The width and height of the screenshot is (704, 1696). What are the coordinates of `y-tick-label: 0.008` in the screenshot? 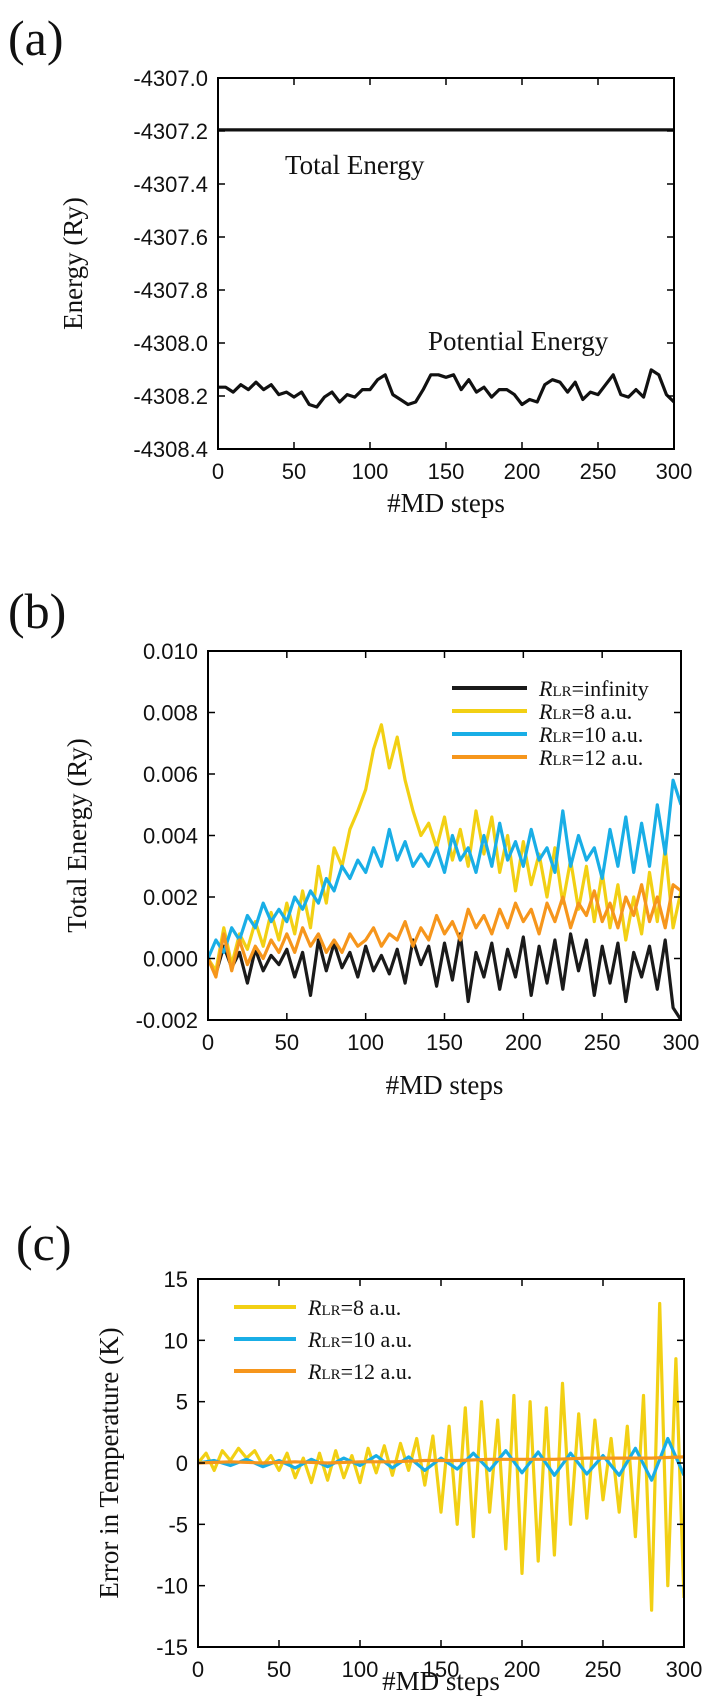 It's located at (170, 713).